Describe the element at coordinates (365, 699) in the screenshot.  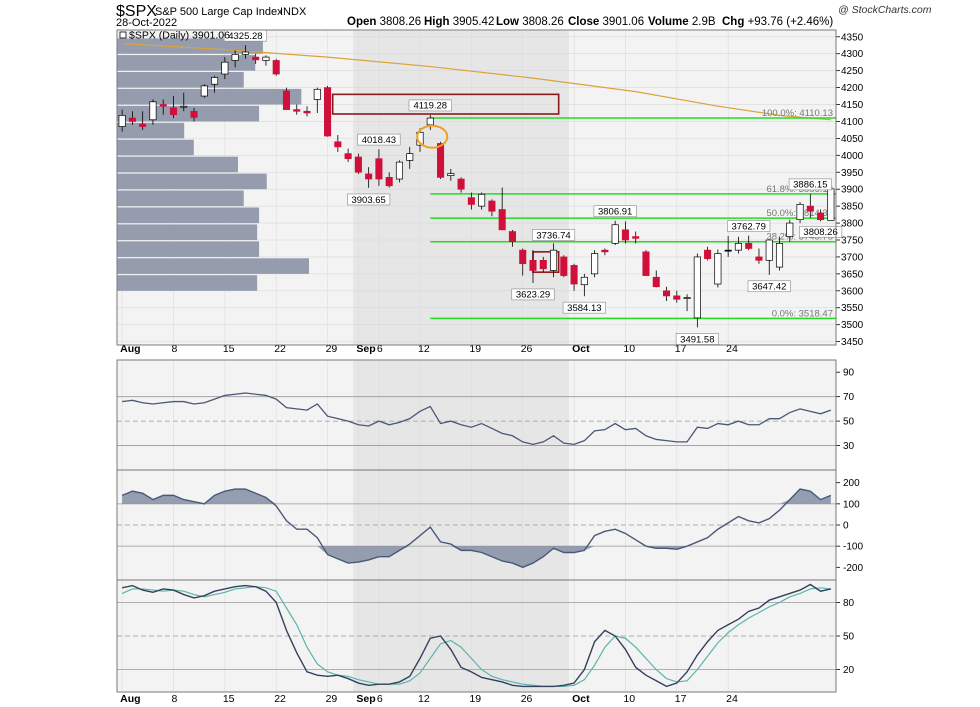
I see `x-tick-label: Sep` at that location.